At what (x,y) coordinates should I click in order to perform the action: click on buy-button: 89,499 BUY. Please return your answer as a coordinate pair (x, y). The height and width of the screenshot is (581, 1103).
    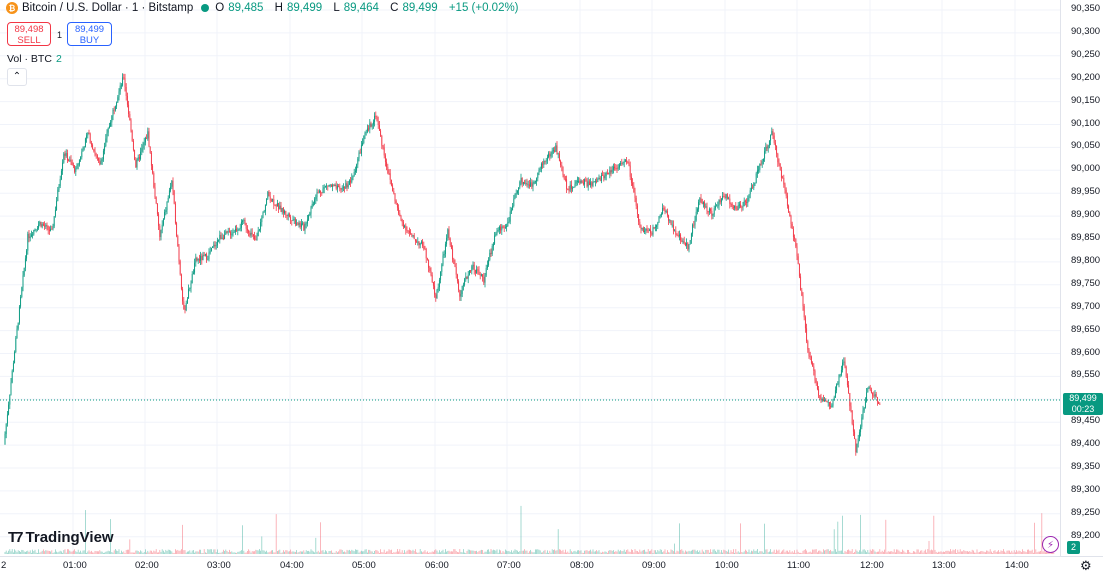
    Looking at the image, I should click on (89, 34).